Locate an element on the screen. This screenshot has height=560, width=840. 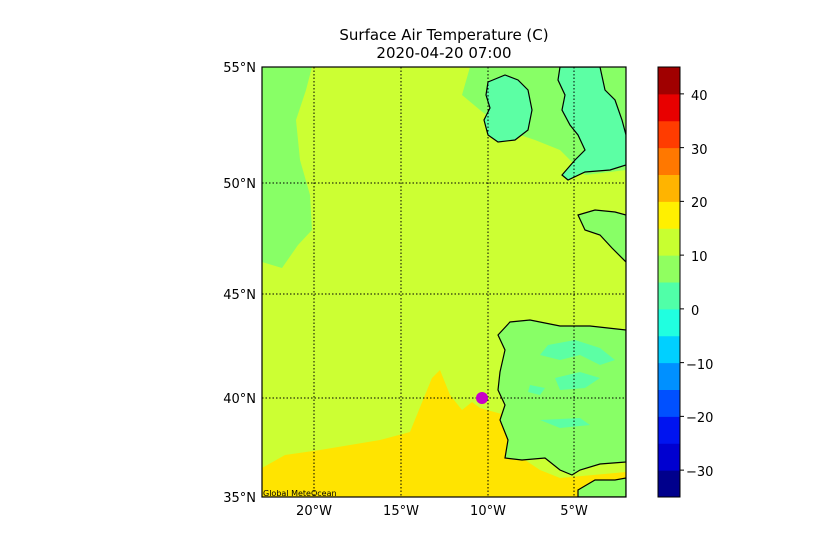
colorbar-frame is located at coordinates (669, 282).